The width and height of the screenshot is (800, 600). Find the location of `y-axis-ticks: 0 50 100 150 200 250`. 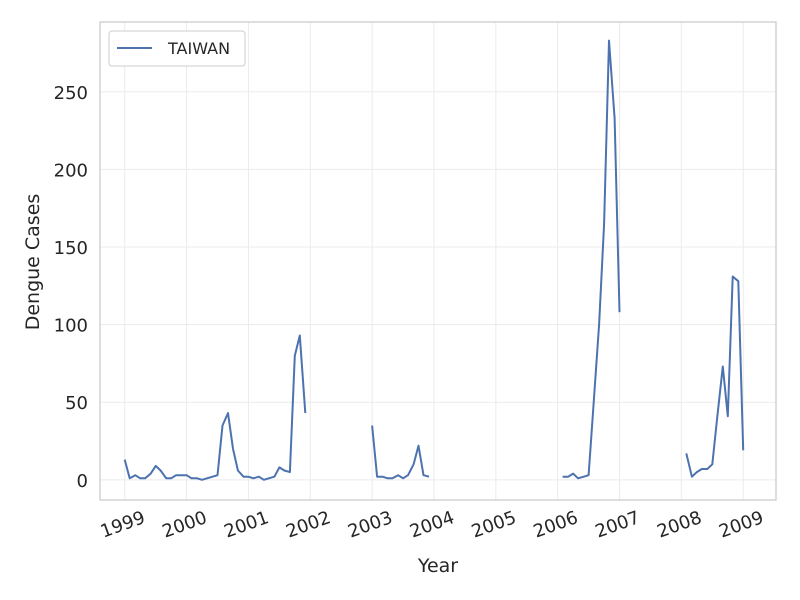

y-axis-ticks: 0 50 100 150 200 250 is located at coordinates (71, 287).